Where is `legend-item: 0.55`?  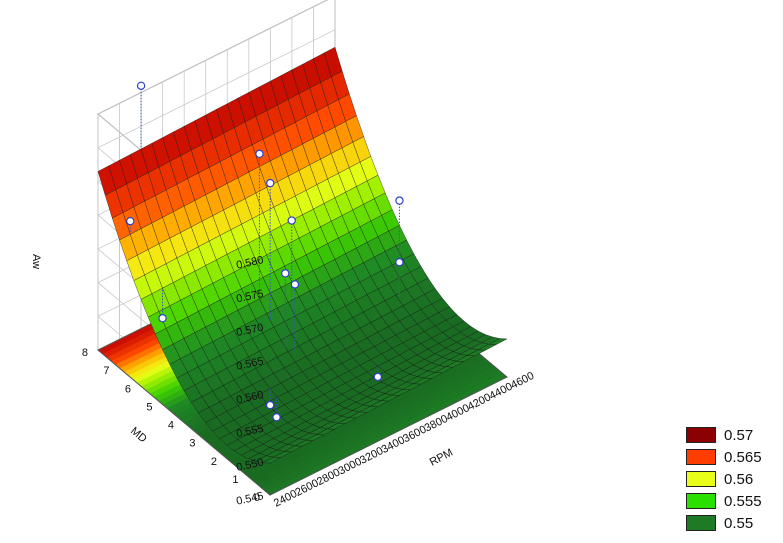 legend-item: 0.55 is located at coordinates (732, 523).